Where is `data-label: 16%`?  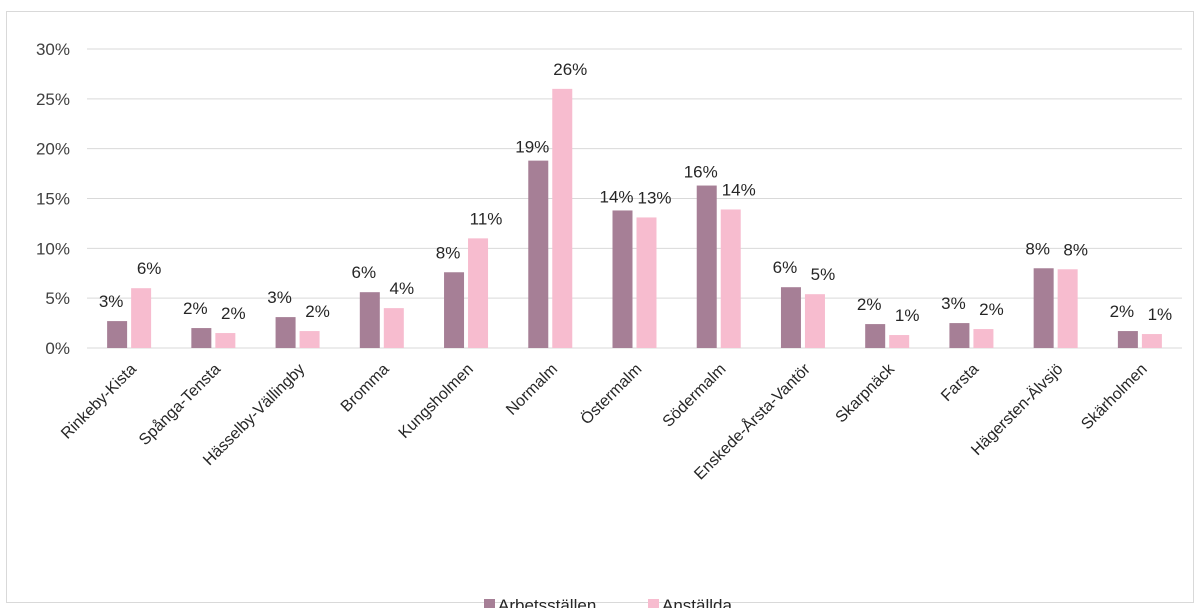 data-label: 16% is located at coordinates (701, 172).